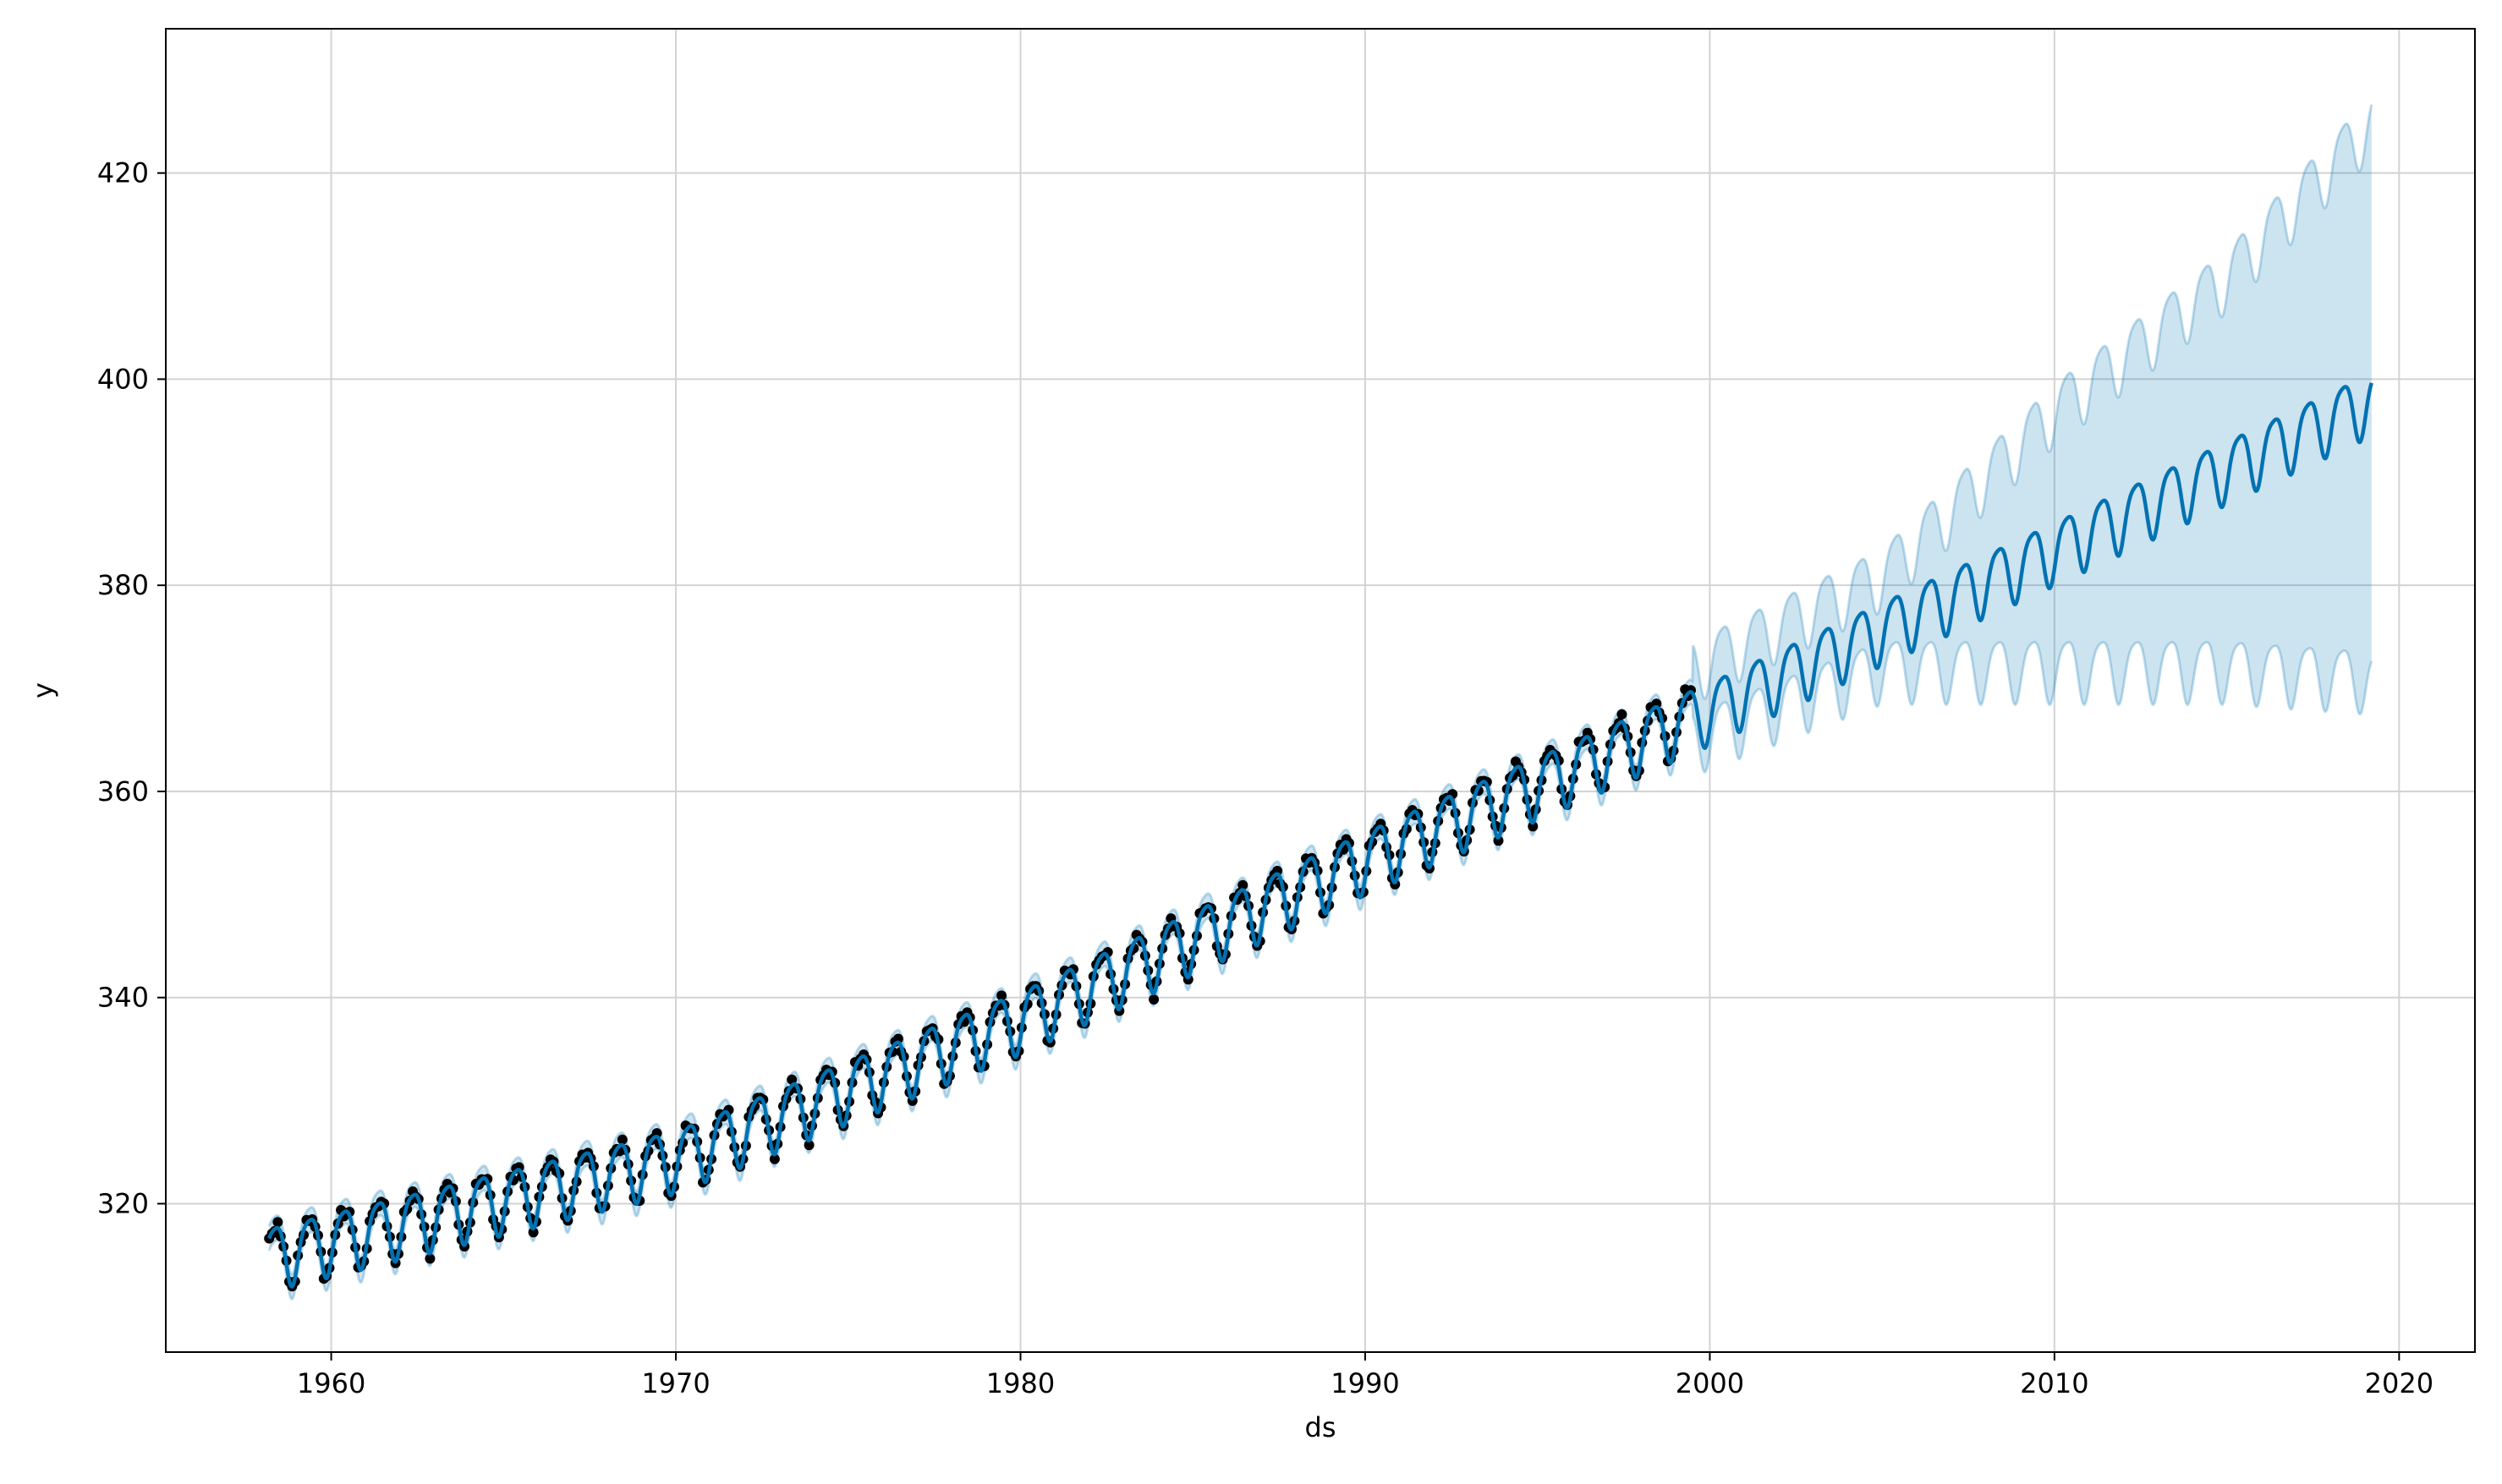  I want to click on x-tick-label: 2010, so click(2054, 1383).